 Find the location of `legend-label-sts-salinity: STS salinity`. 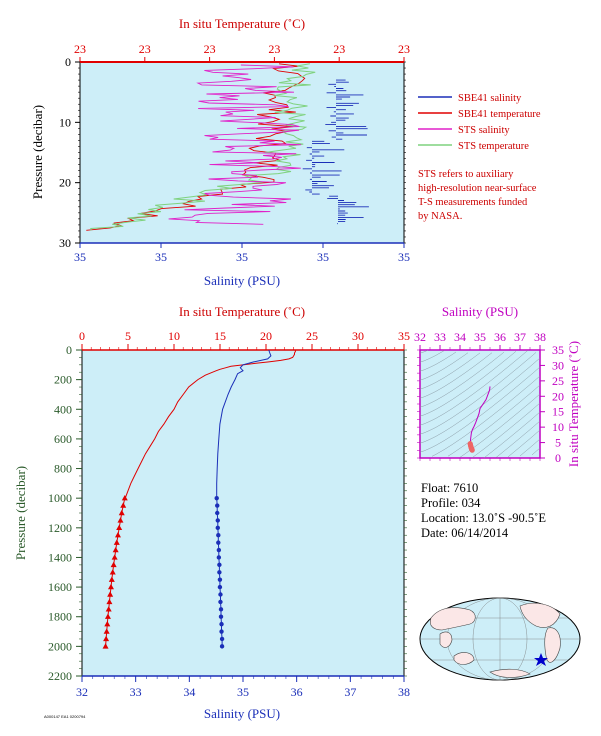

legend-label-sts-salinity: STS salinity is located at coordinates (484, 130).